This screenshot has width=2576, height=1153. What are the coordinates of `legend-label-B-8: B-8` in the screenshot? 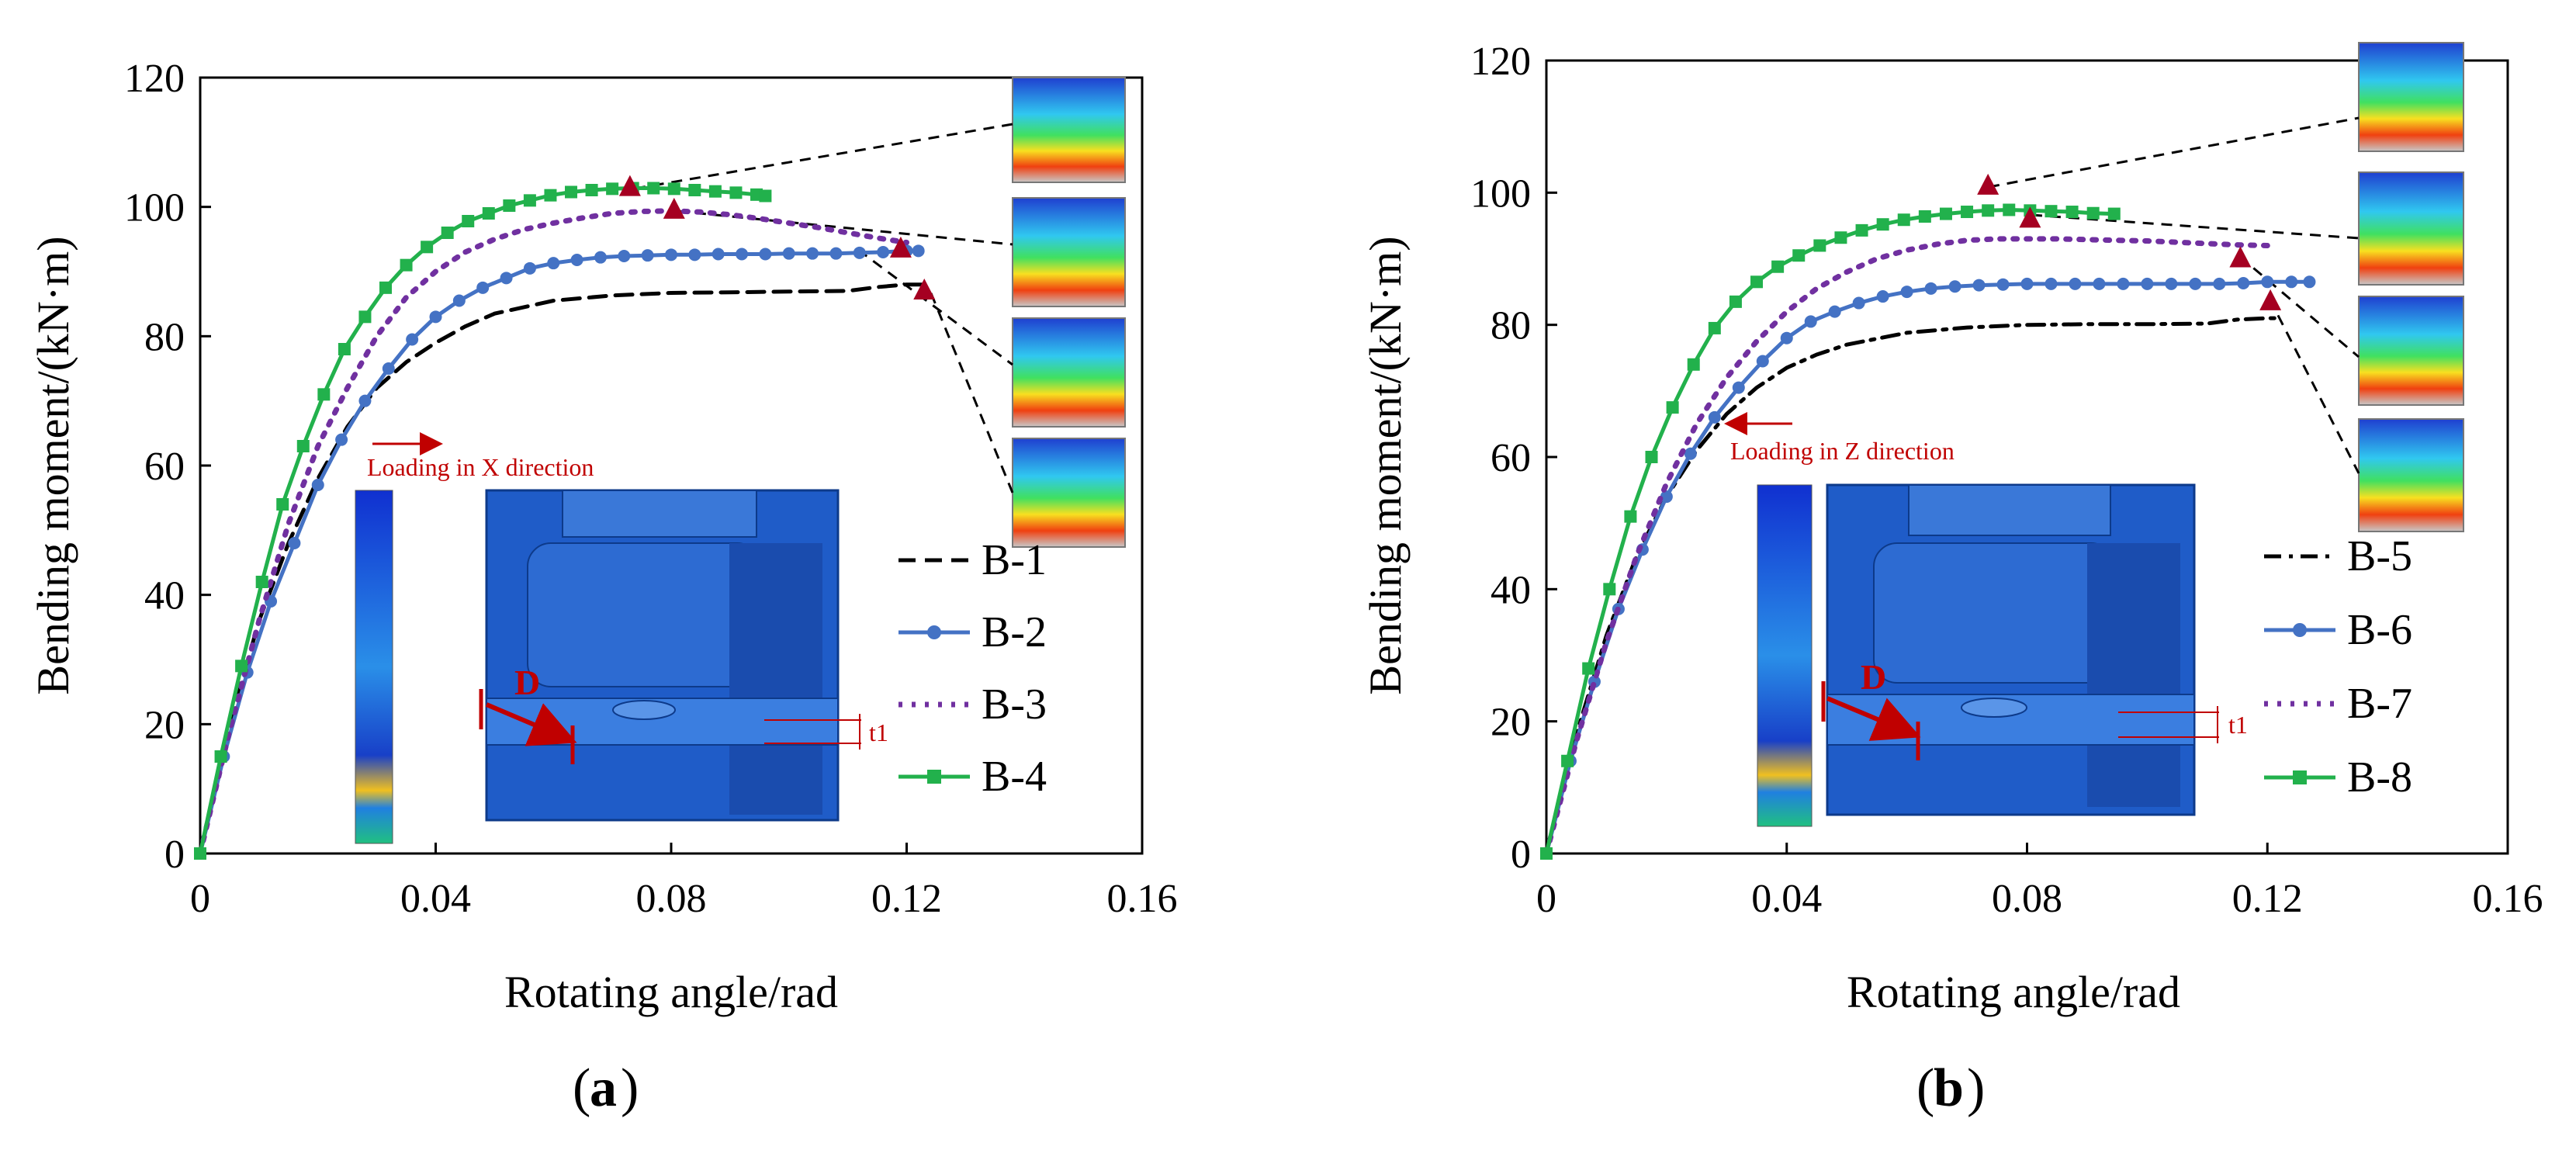 It's located at (2379, 777).